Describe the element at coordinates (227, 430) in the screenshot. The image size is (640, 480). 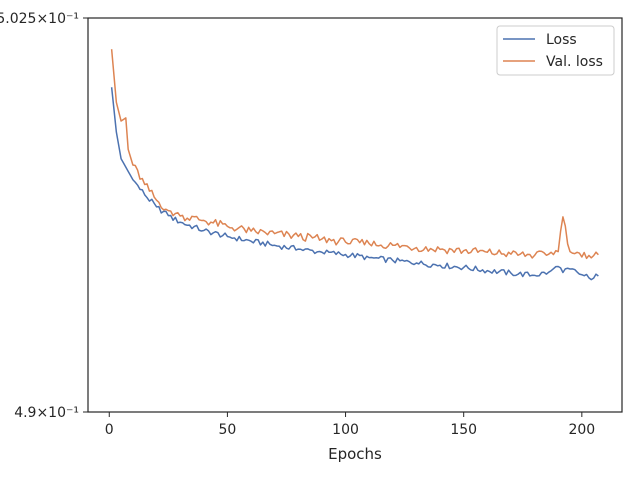
I see `x-tick-label: 50` at that location.